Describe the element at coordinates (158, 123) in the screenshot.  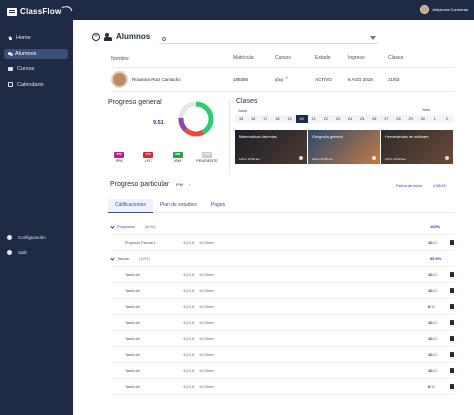
I see `progreso-general-value: 9.51` at that location.